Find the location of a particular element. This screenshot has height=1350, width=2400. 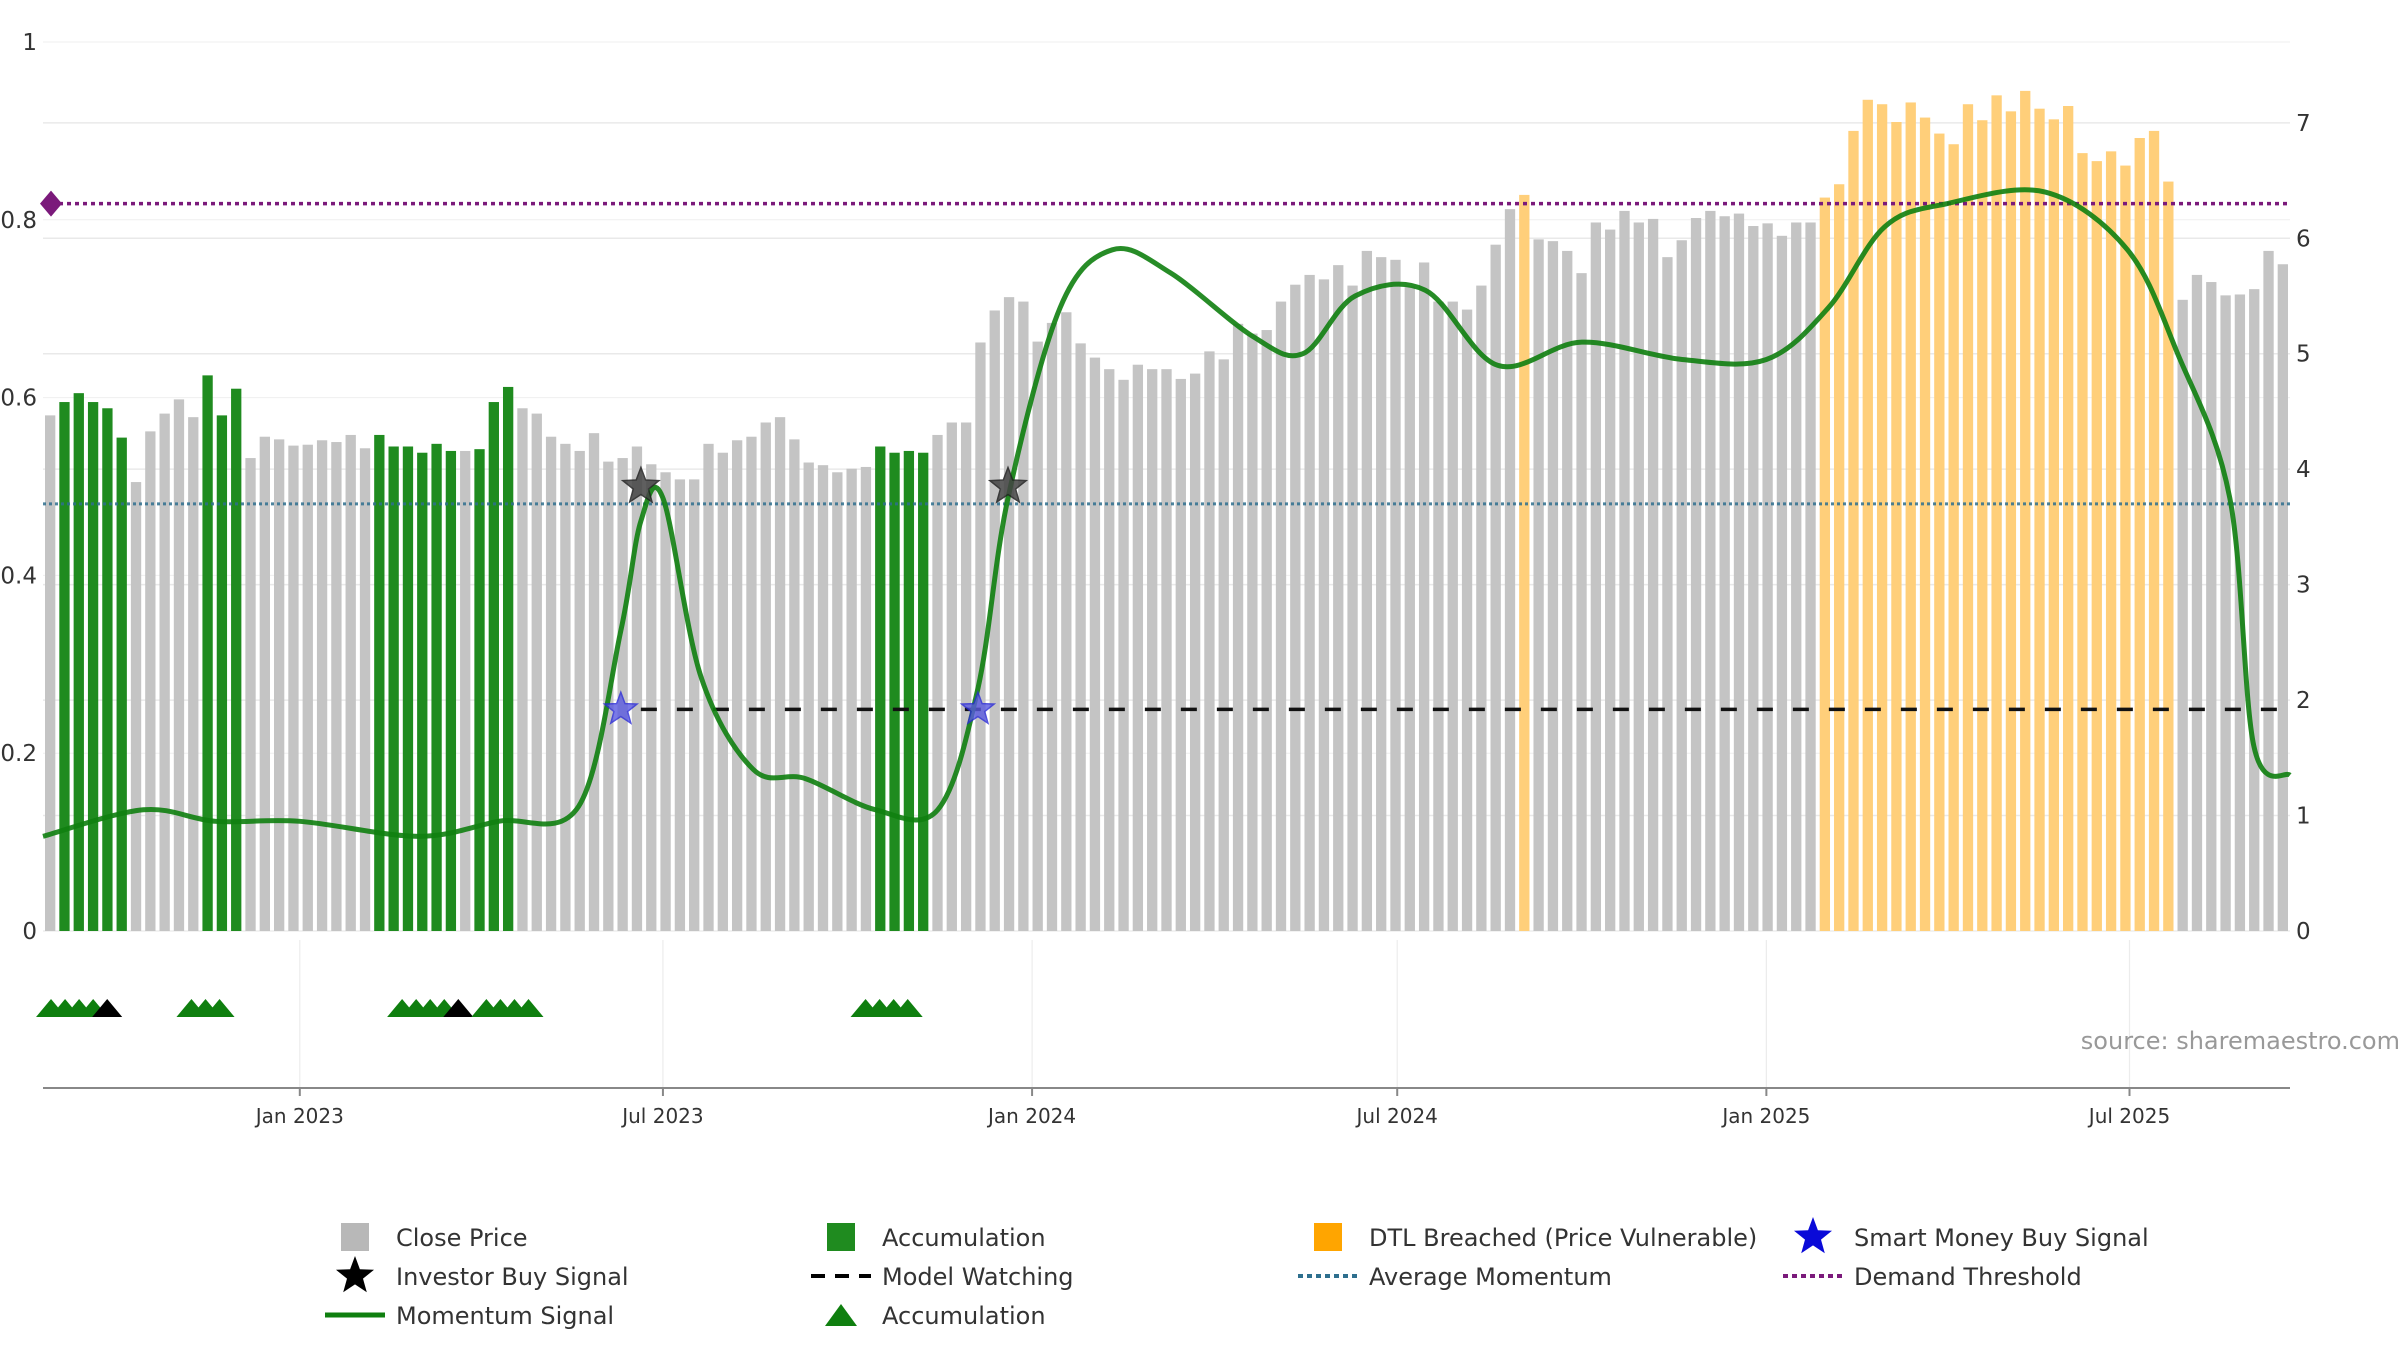

right-axis-tick-label: 6 is located at coordinates (2303, 239).